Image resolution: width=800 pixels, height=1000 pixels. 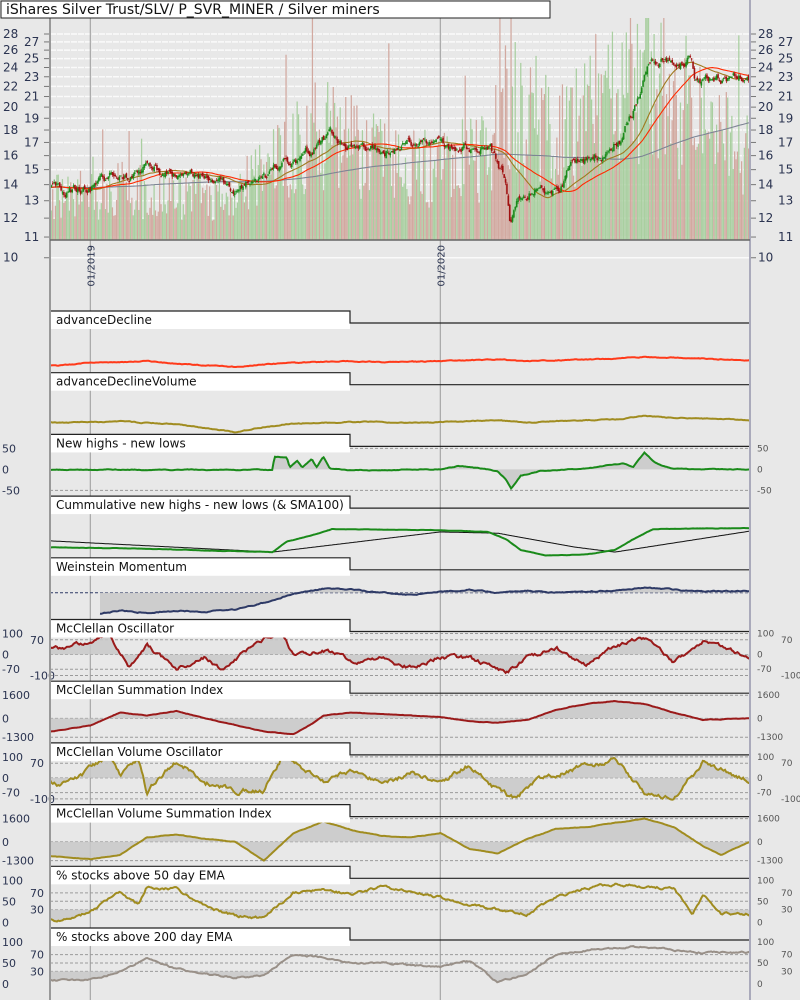 What do you see at coordinates (31, 77) in the screenshot?
I see `price-tick-label-left: 23` at bounding box center [31, 77].